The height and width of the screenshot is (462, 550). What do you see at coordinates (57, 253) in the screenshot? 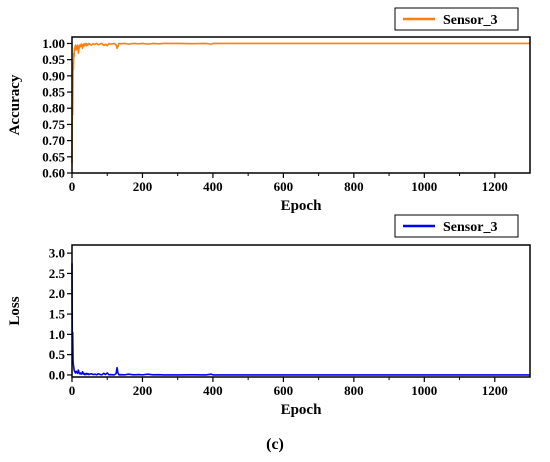
I see `y-tick-label: 3.0` at bounding box center [57, 253].